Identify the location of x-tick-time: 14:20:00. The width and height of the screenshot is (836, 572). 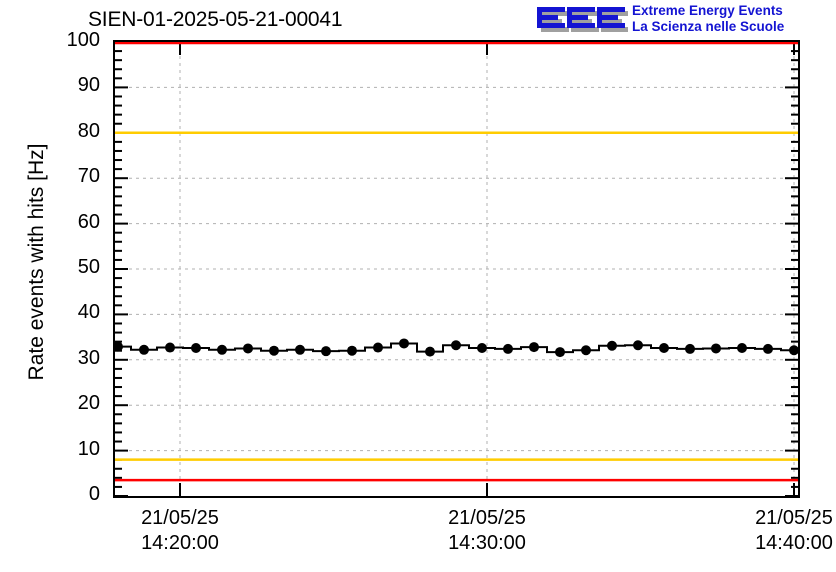
(180, 543).